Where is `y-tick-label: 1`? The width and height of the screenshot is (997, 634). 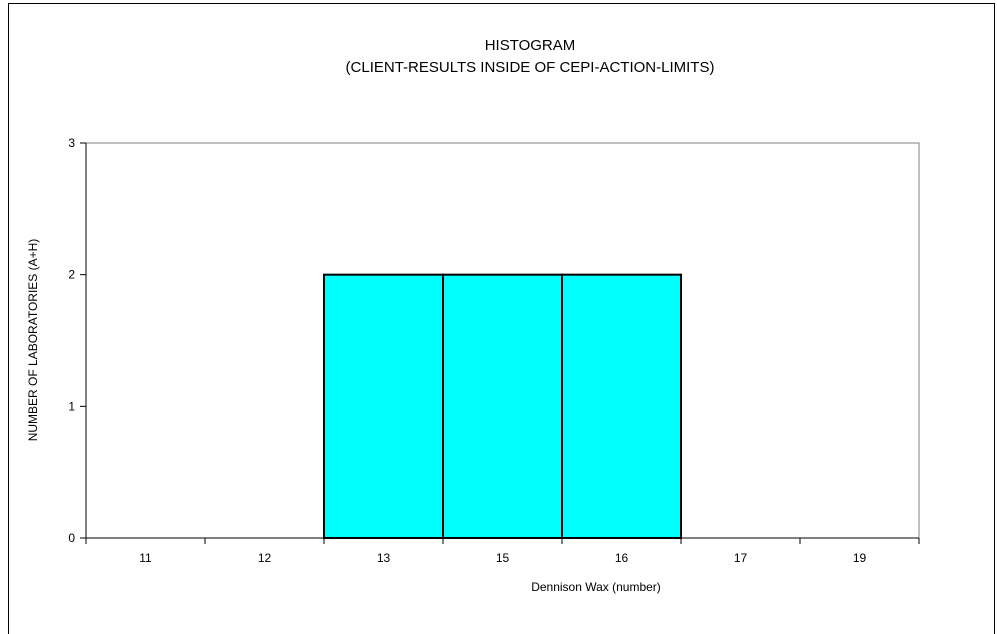
y-tick-label: 1 is located at coordinates (71, 406).